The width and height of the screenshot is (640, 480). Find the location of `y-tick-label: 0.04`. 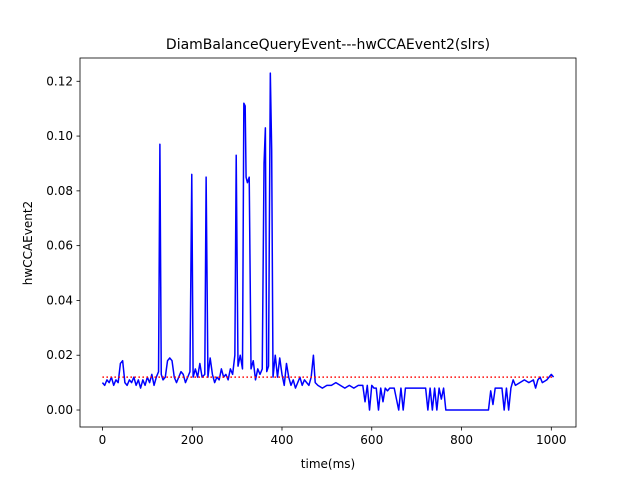

y-tick-label: 0.04 is located at coordinates (59, 300).